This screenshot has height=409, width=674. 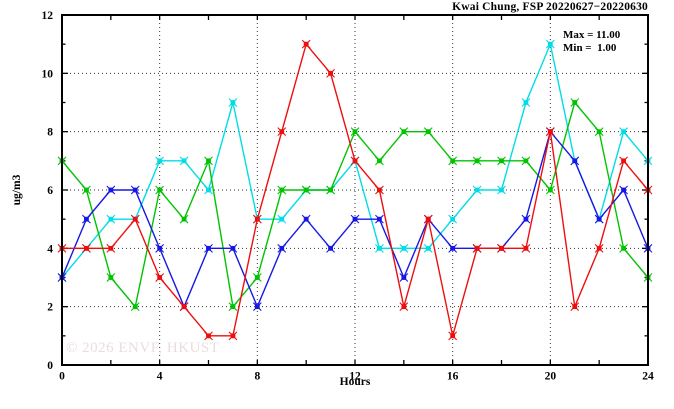 I want to click on x-tick-label: 0, so click(x=62, y=377).